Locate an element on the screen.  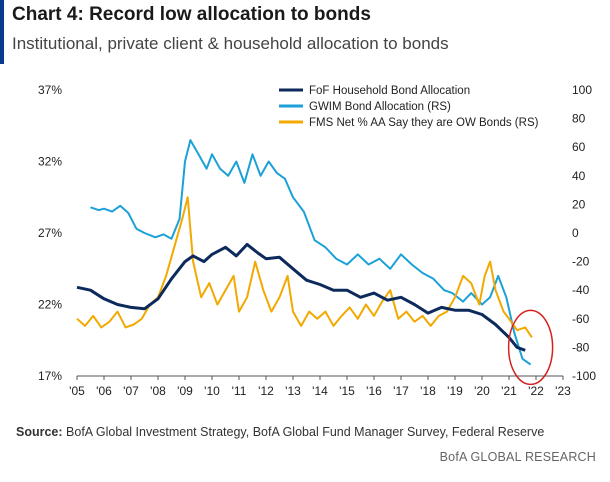
x-tick-label: '09 is located at coordinates (185, 391).